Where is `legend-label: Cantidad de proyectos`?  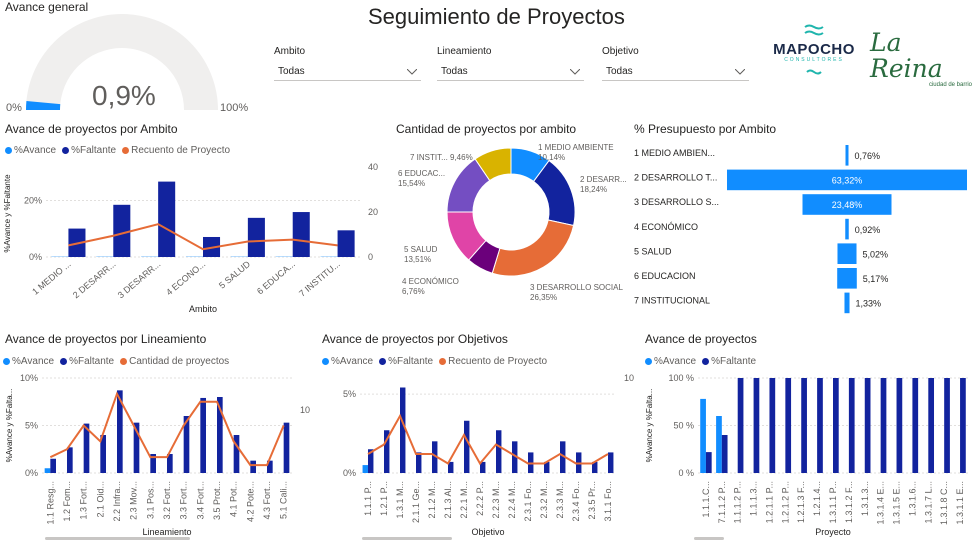
legend-label: Cantidad de proyectos is located at coordinates (179, 361).